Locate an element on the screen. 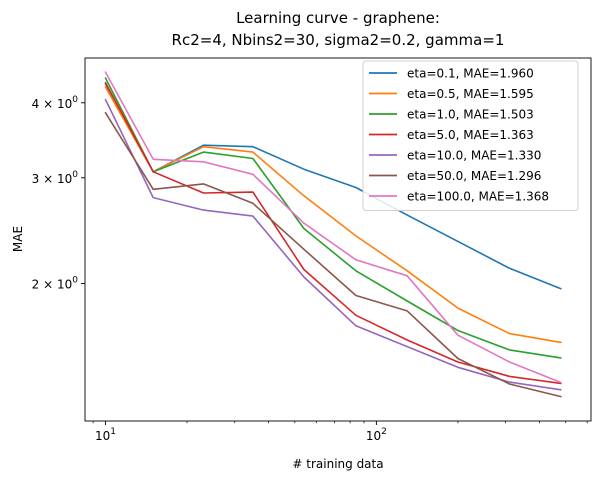  x-tick-label: 10² is located at coordinates (376, 435).